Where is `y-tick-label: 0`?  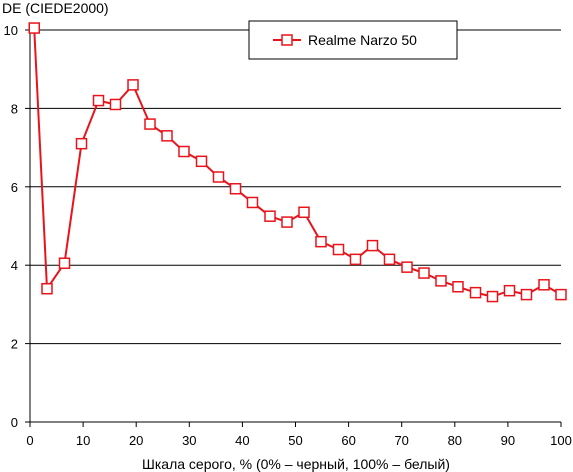
y-tick-label: 0 is located at coordinates (14, 422).